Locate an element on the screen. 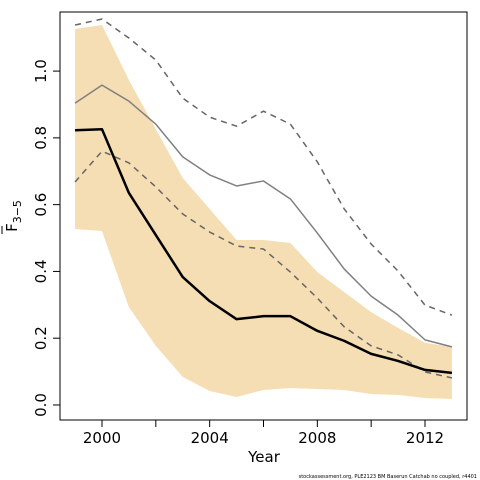  y-tick-label: 0.0 is located at coordinates (41, 405).